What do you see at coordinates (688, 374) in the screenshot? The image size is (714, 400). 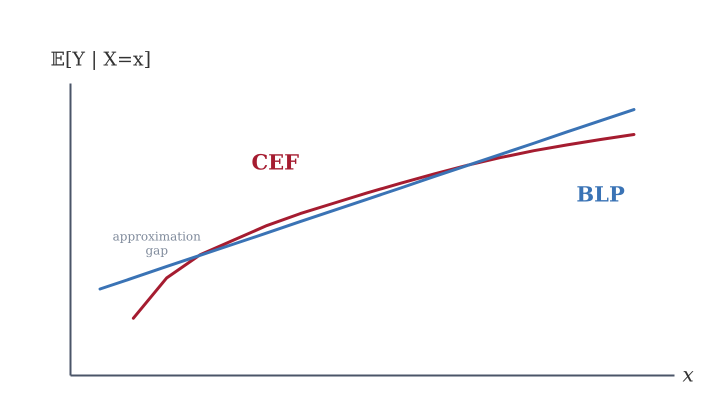 I see `x-axis-title: x` at bounding box center [688, 374].